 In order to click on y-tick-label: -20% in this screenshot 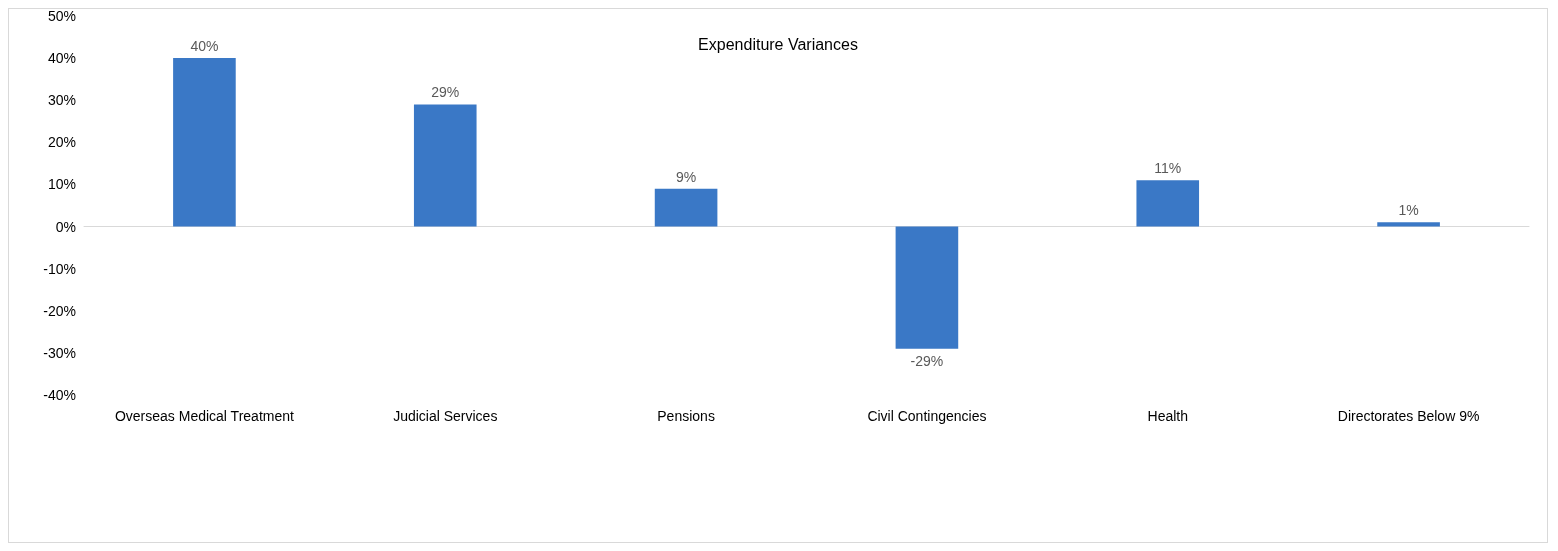, I will do `click(59, 310)`.